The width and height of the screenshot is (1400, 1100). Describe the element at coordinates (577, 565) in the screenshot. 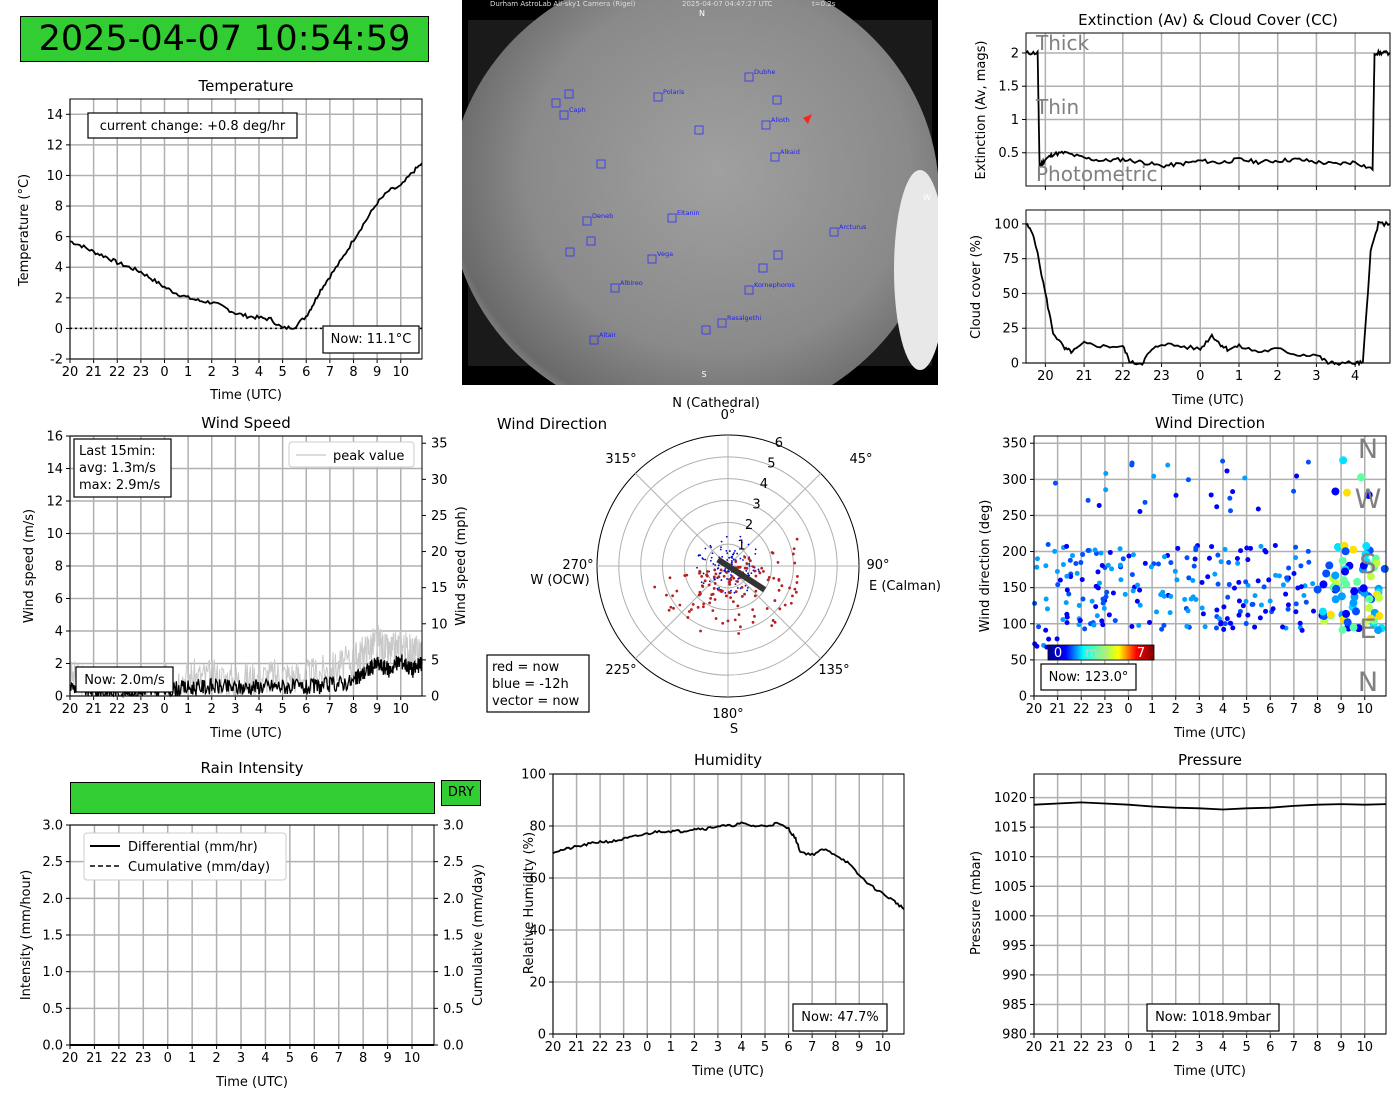

I see `polar-angle-label: 270°` at that location.